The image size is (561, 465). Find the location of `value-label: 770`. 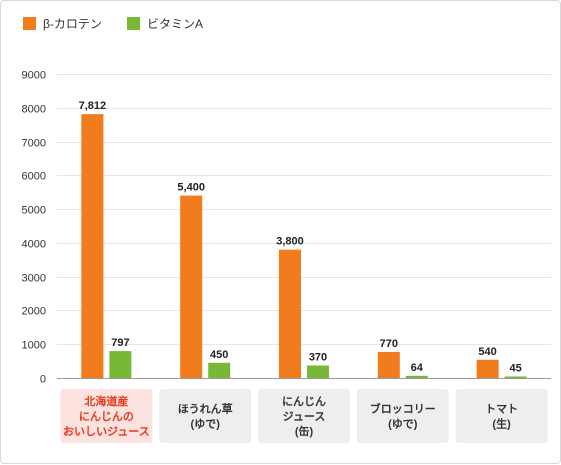

value-label: 770 is located at coordinates (389, 344).